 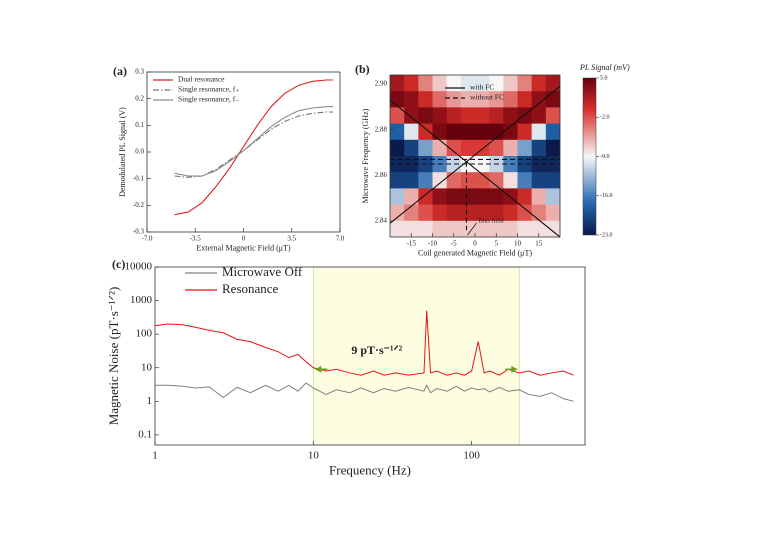 I want to click on legend-label: Single resonance, f₋, so click(x=208, y=99).